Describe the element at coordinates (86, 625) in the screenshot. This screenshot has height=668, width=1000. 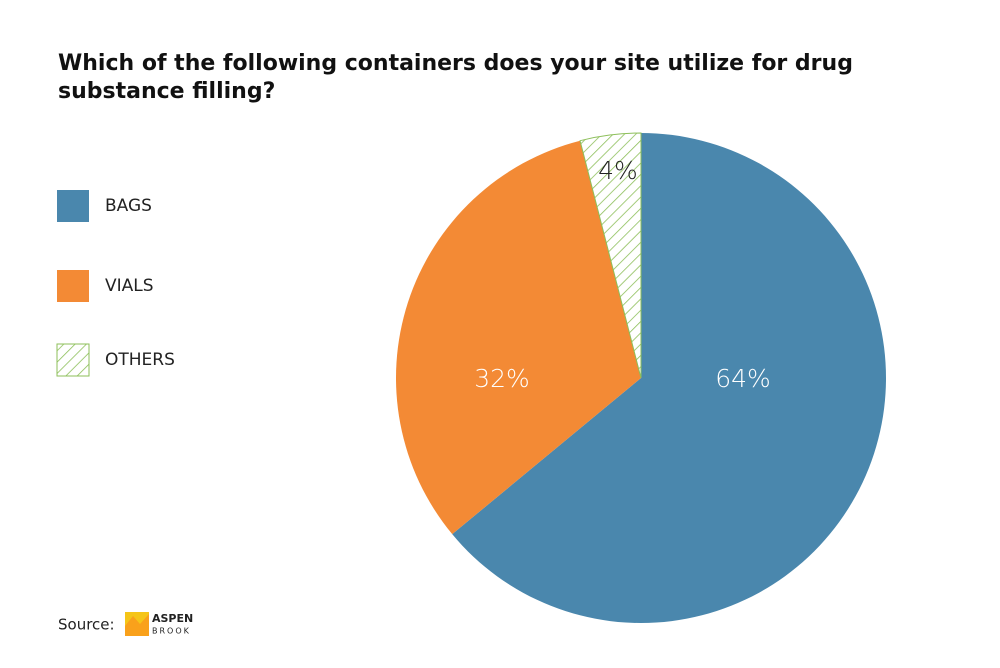
I see `source-label: Source:` at that location.